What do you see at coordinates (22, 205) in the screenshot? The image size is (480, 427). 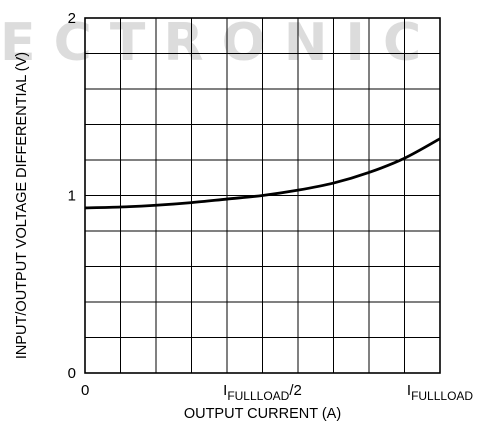 I see `y-axis-label: INPUT/OUTPUT VOLTAGE DIFFERENTIAL (V)` at bounding box center [22, 205].